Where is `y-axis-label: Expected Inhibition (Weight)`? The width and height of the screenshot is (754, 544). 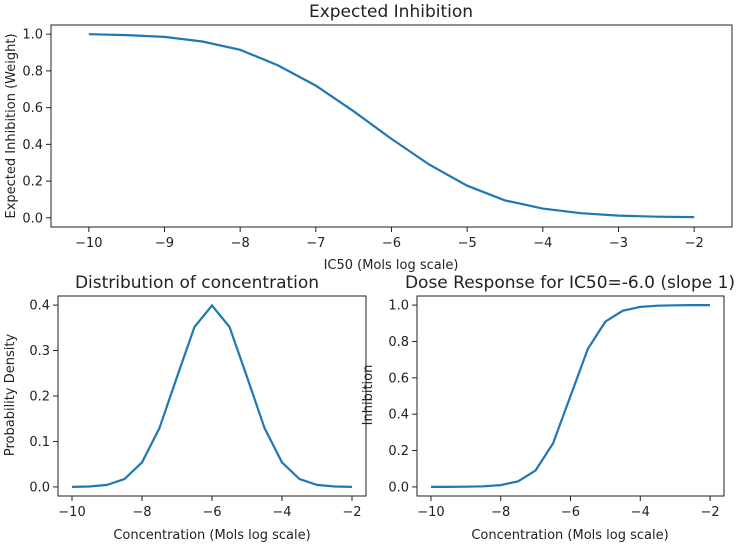 y-axis-label: Expected Inhibition (Weight) is located at coordinates (11, 125).